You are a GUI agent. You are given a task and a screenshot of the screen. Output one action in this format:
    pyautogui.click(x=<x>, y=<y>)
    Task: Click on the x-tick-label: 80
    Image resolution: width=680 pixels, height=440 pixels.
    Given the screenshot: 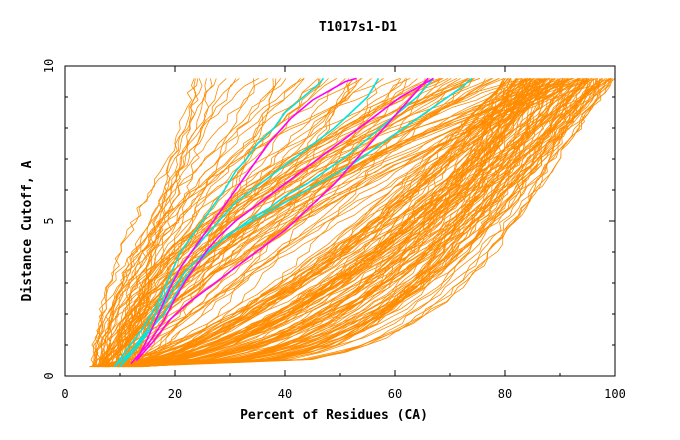 What is the action you would take?
    pyautogui.click(x=505, y=394)
    